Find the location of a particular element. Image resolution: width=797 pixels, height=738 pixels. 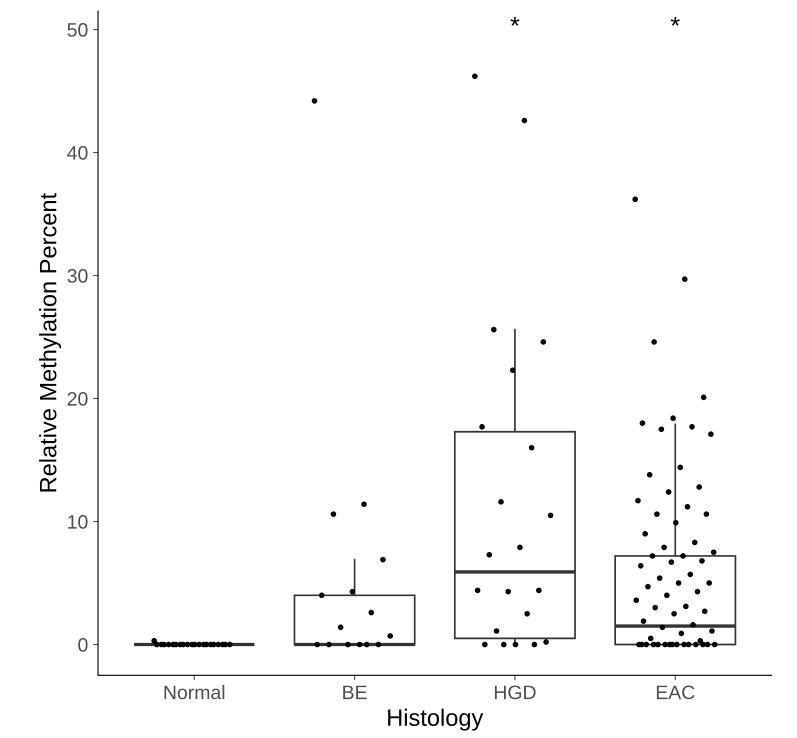

y-tick-label: 50 is located at coordinates (77, 29).